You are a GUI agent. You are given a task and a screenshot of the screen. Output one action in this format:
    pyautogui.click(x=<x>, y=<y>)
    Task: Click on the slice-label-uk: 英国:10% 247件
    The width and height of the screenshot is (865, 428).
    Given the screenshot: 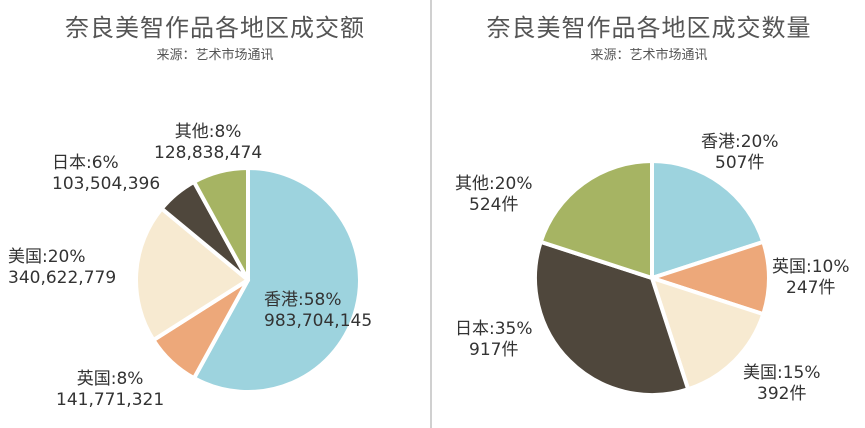 What is the action you would take?
    pyautogui.click(x=811, y=277)
    